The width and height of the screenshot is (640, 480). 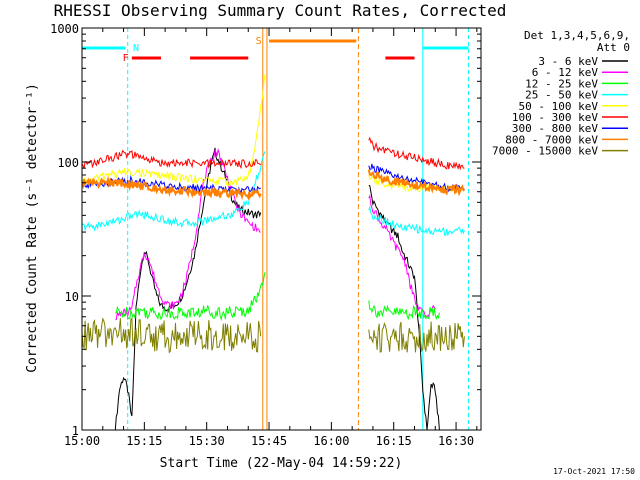 I want to click on legend-header-line-1: Det 1,3,4,5,6,9,, so click(x=577, y=35).